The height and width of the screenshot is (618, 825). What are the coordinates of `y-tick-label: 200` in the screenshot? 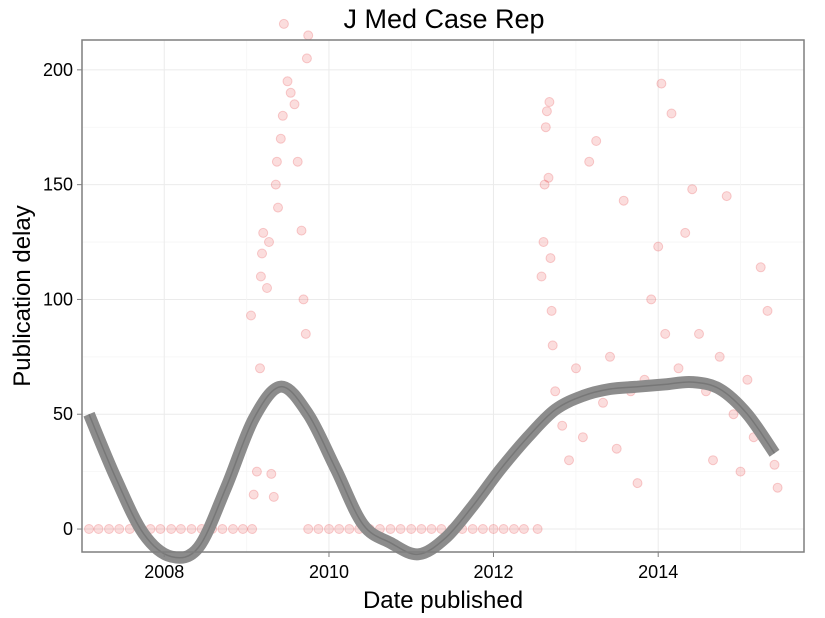 It's located at (58, 70).